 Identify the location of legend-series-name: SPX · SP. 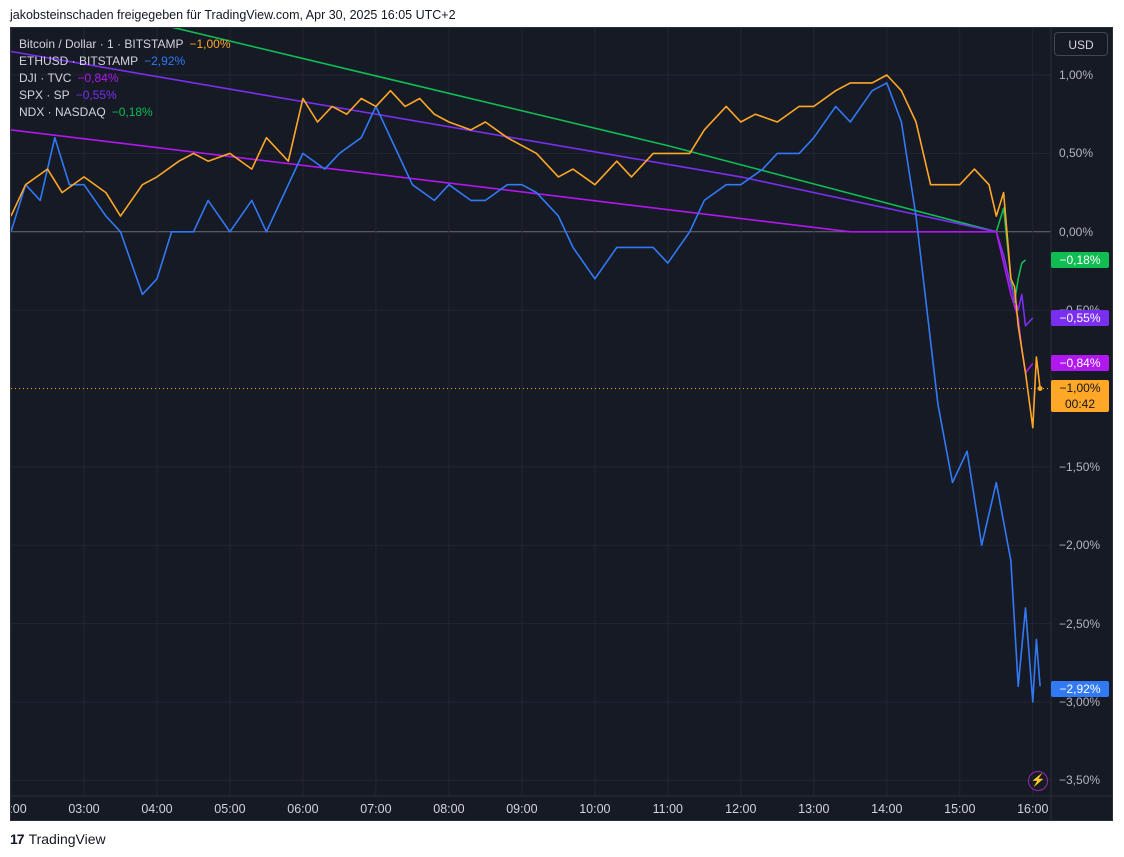
(44, 95).